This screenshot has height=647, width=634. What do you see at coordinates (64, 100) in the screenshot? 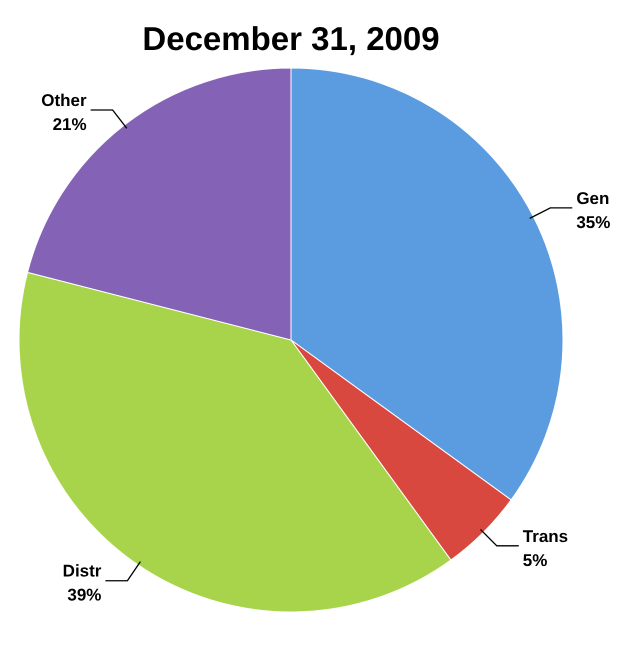
I see `slice-label: Other` at bounding box center [64, 100].